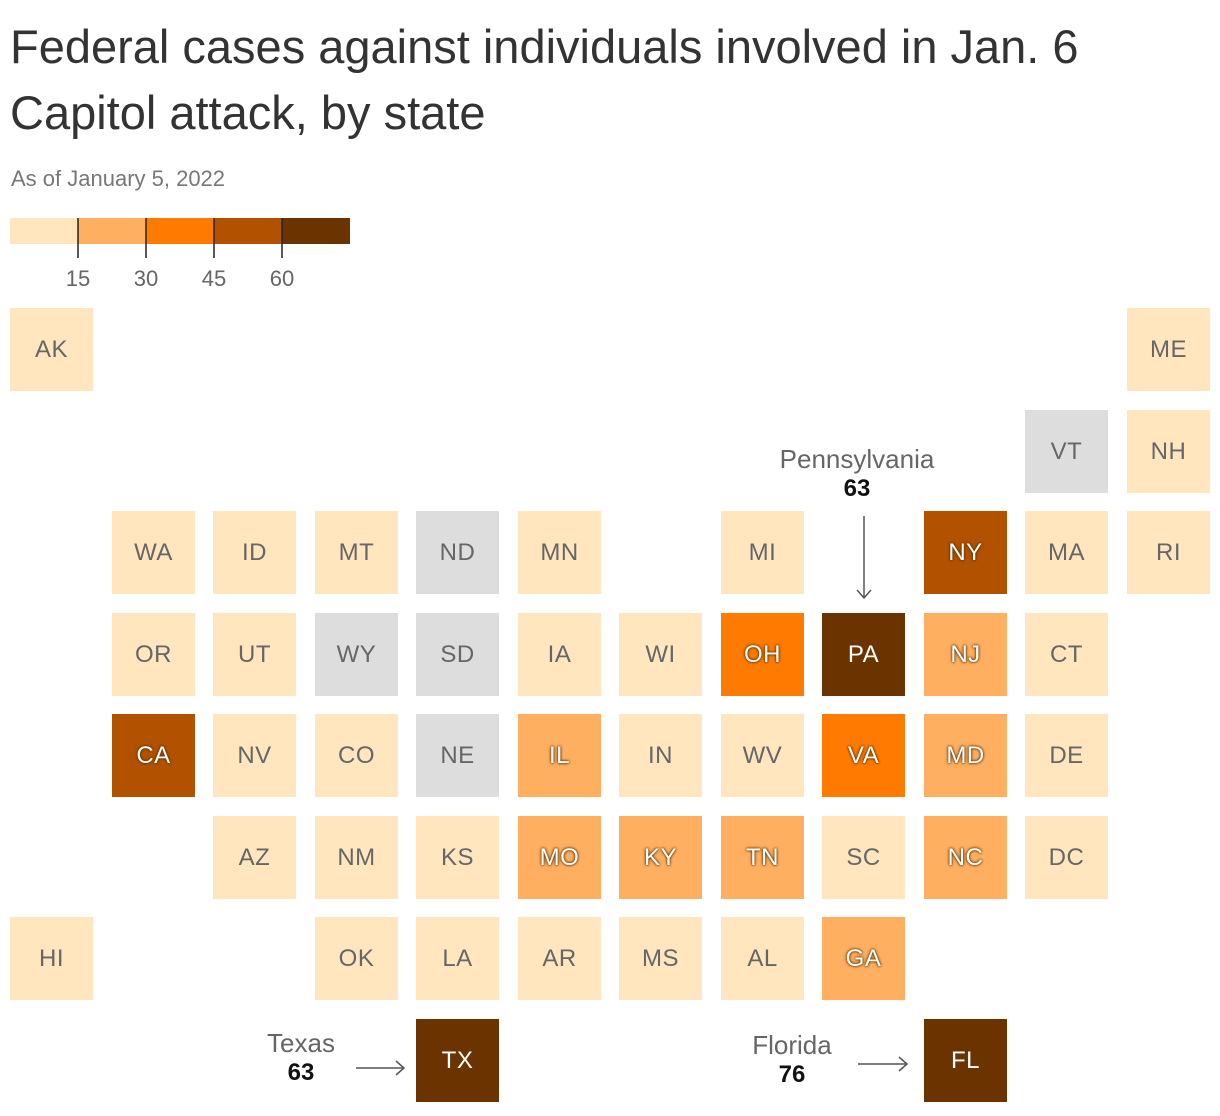 This screenshot has height=1116, width=1220. Describe the element at coordinates (762, 654) in the screenshot. I see `state-tile-oh: OH` at that location.